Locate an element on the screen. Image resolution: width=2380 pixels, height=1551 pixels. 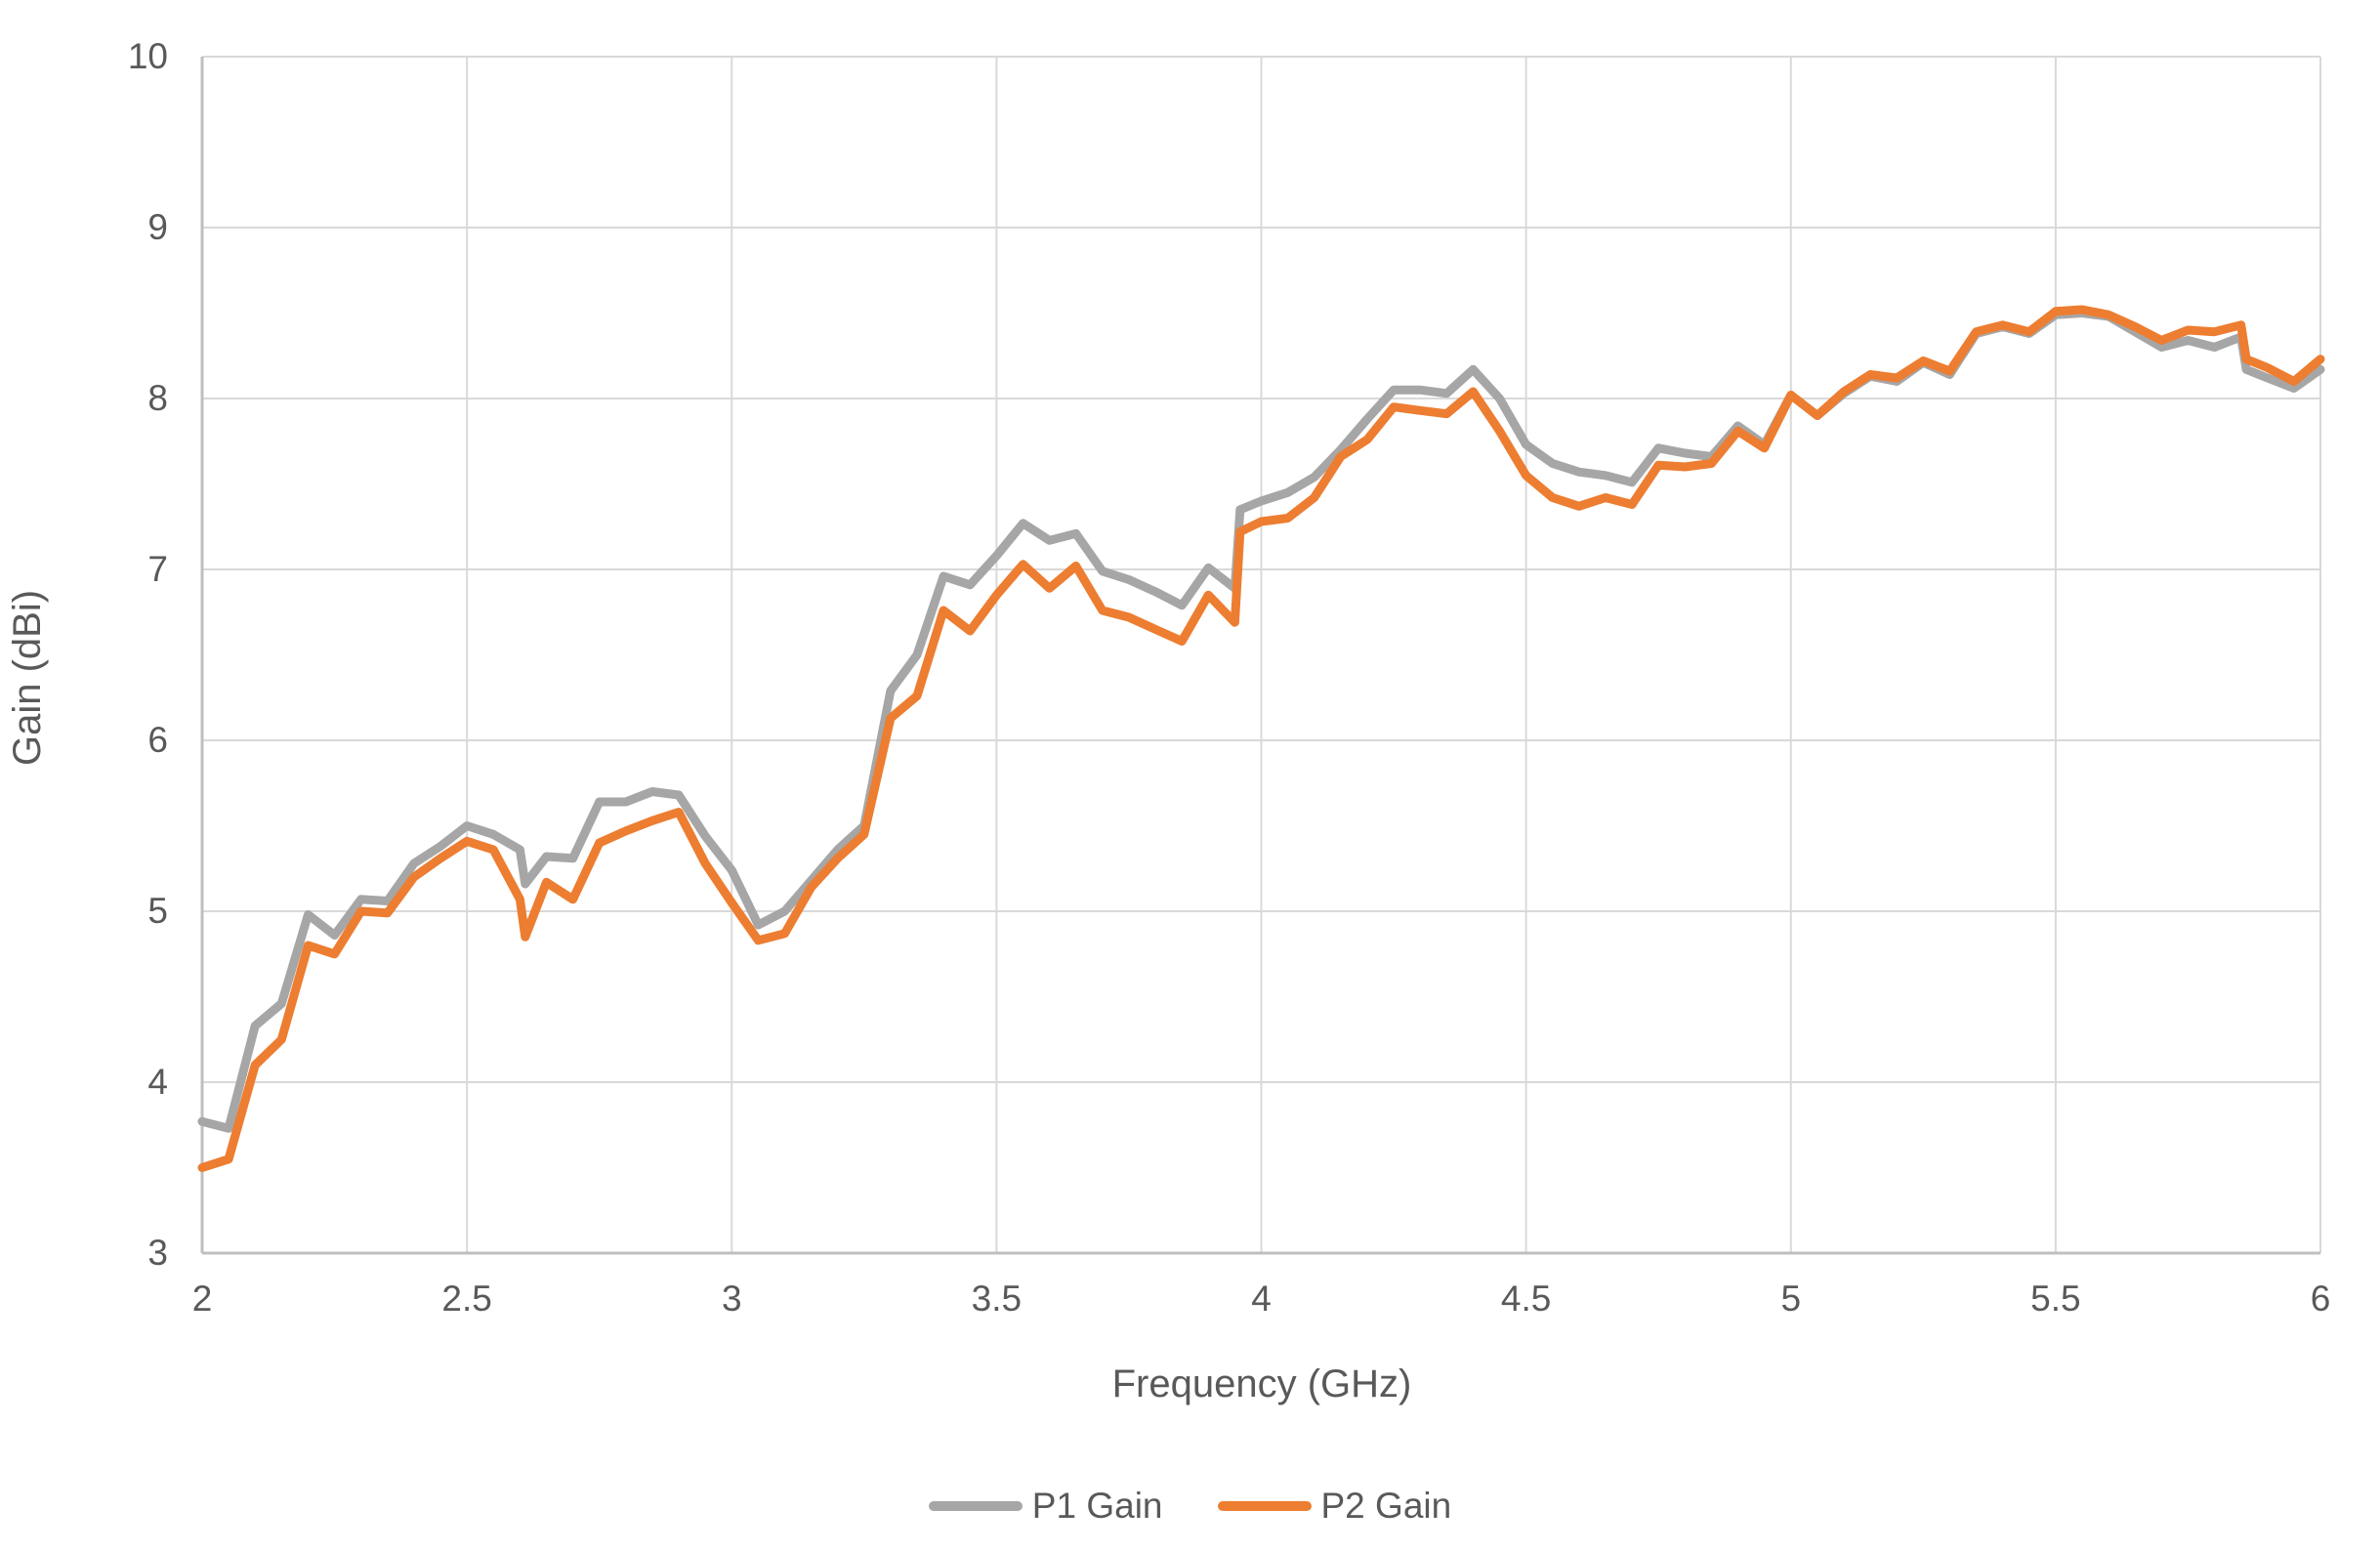
legend-item-p2: P2 Gain is located at coordinates (1334, 1506).